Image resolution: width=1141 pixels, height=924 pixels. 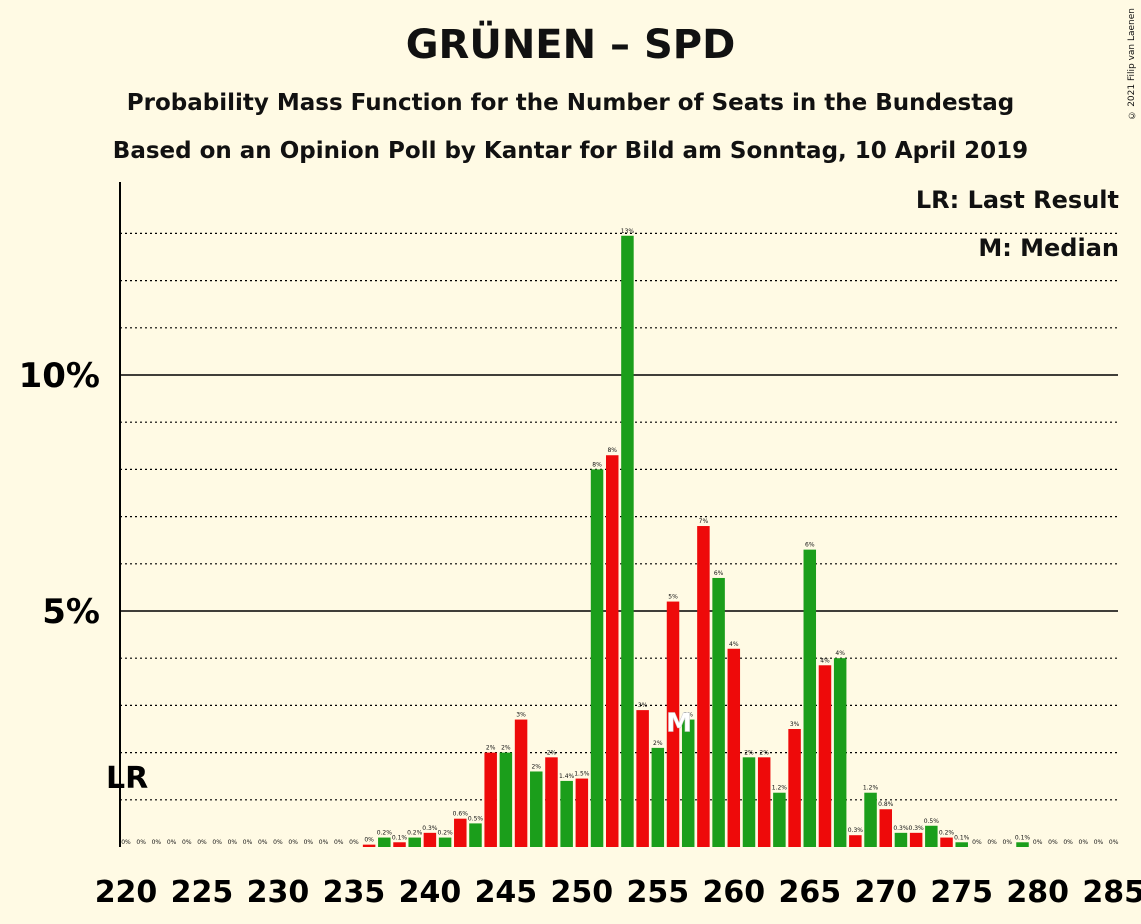 What do you see at coordinates (217, 842) in the screenshot?
I see `bar-label-seat-226: 0%` at bounding box center [217, 842].